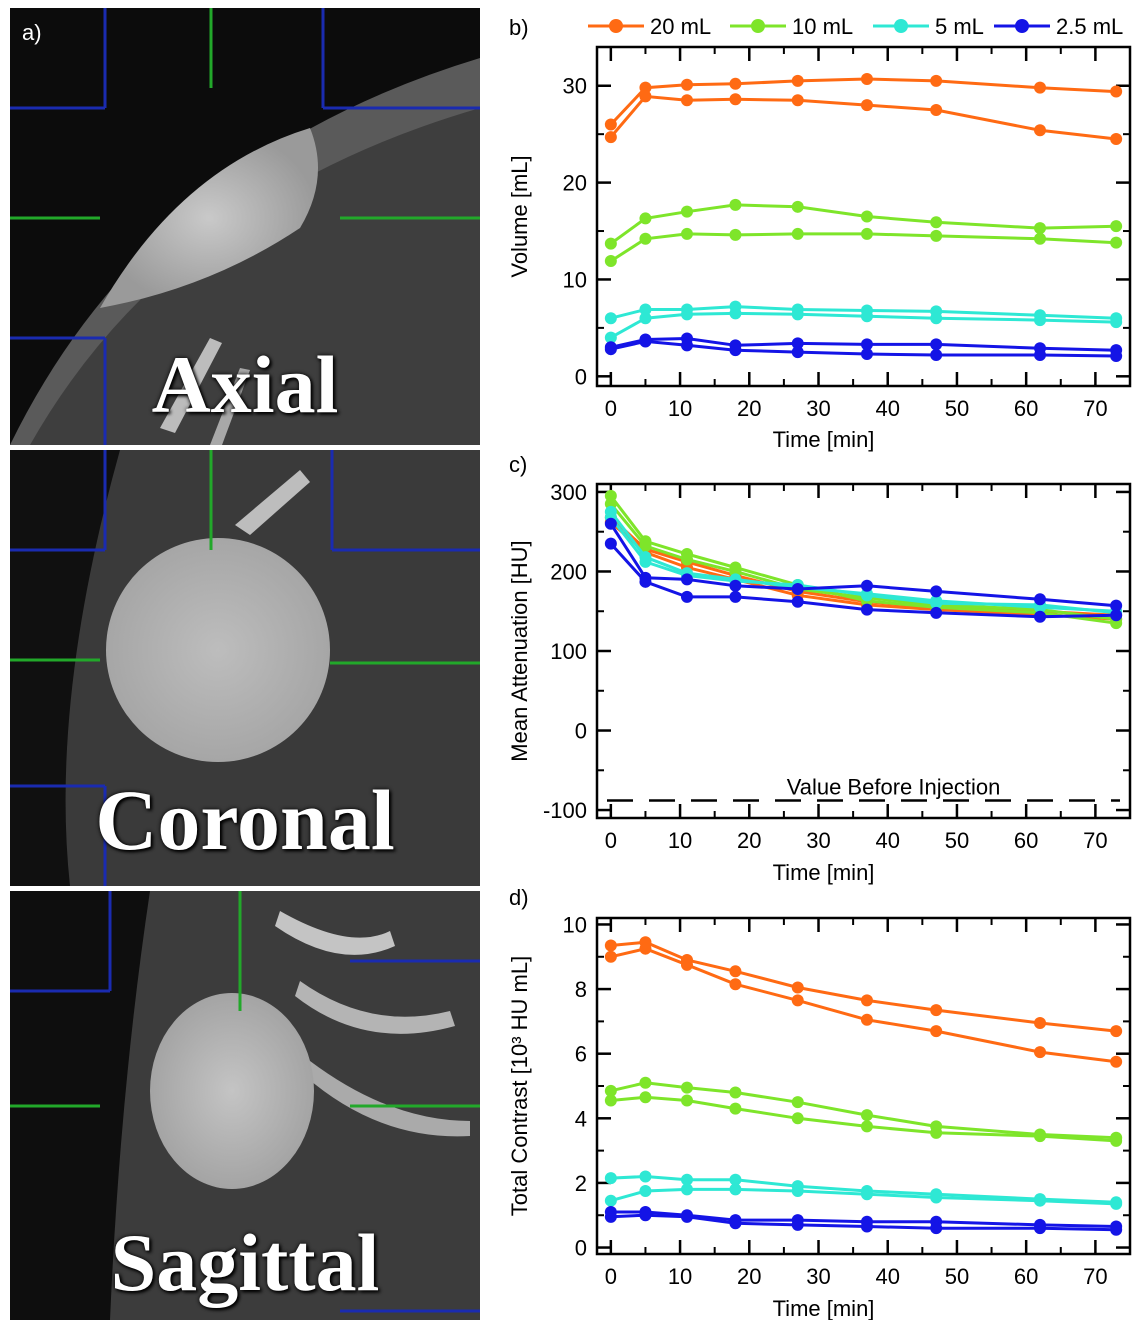 The image size is (1147, 1320). Describe the element at coordinates (616, 26) in the screenshot. I see `legend-marker` at that location.